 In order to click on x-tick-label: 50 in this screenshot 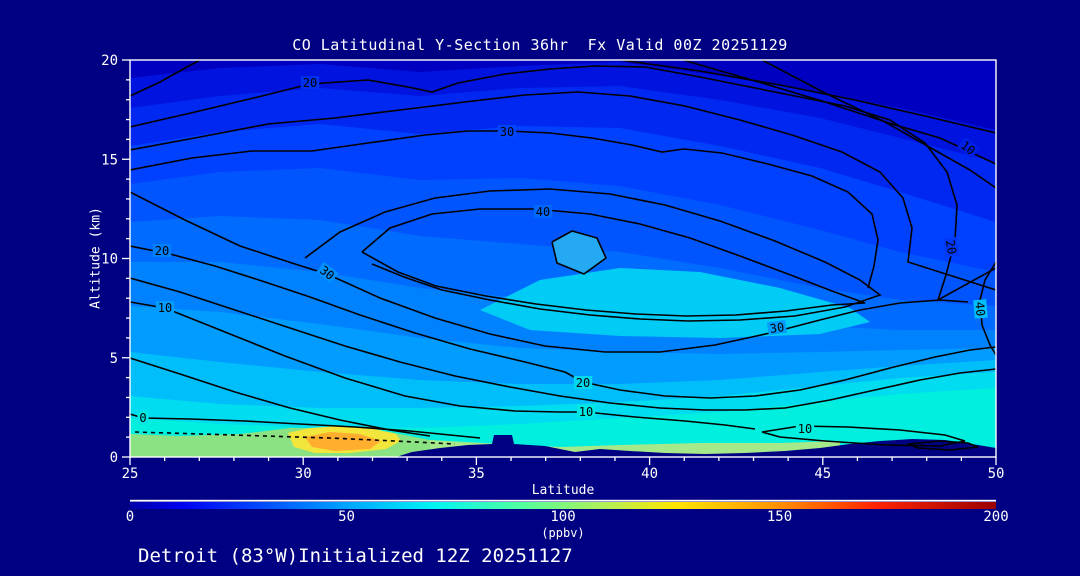, I will do `click(996, 474)`.